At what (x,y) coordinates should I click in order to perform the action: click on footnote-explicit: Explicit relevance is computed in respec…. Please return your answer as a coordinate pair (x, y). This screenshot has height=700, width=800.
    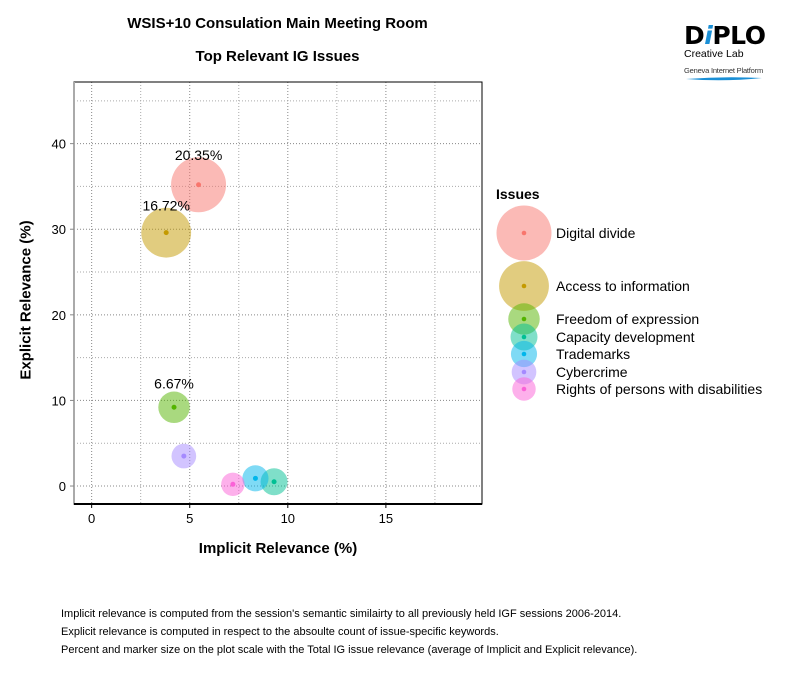
    Looking at the image, I should click on (280, 632).